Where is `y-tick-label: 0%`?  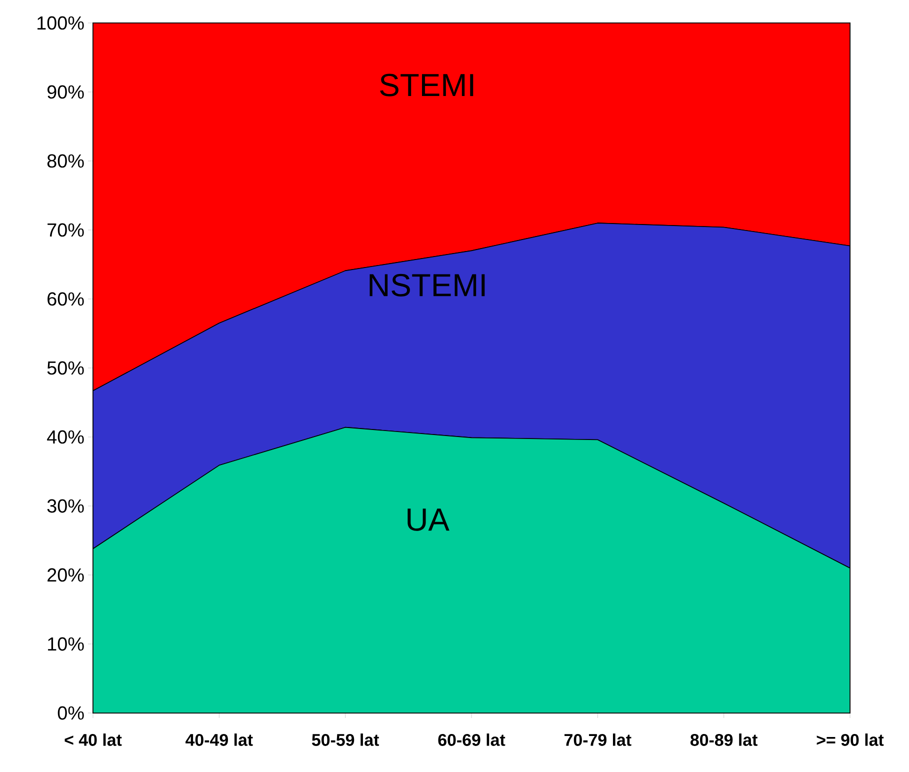 y-tick-label: 0% is located at coordinates (71, 713).